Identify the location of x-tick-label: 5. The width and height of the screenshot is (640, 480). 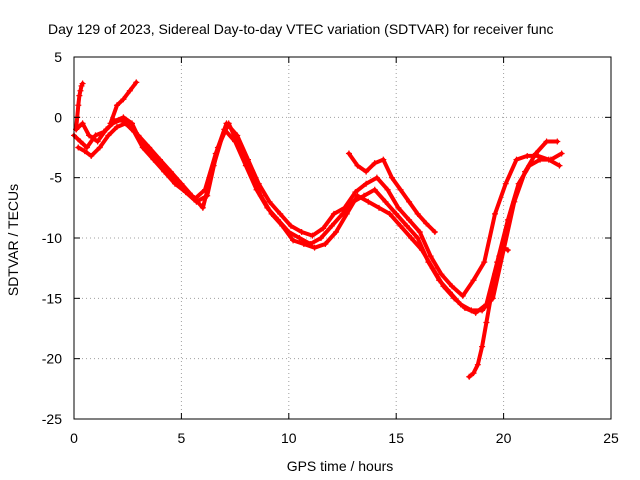
(182, 438).